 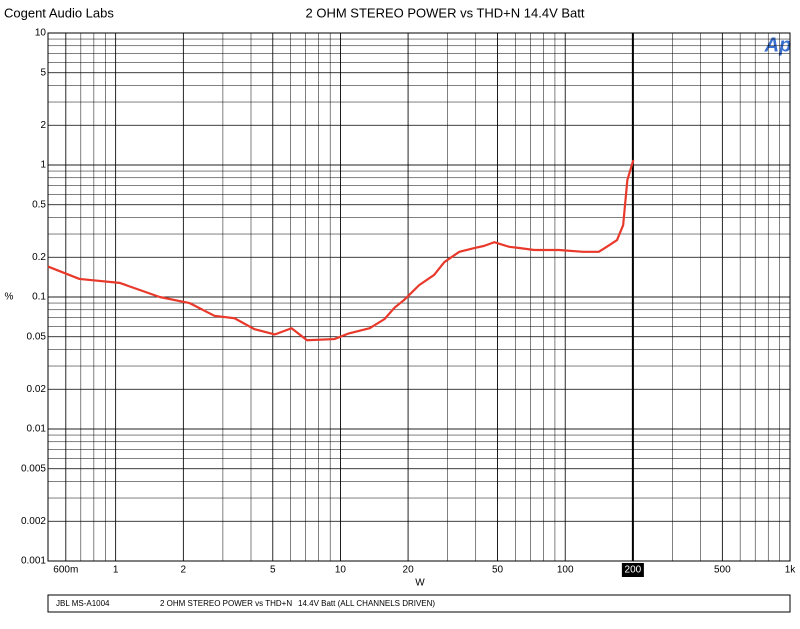 What do you see at coordinates (226, 603) in the screenshot?
I see `footer-text: 2 OHM STEREO POWER vs THD+N` at bounding box center [226, 603].